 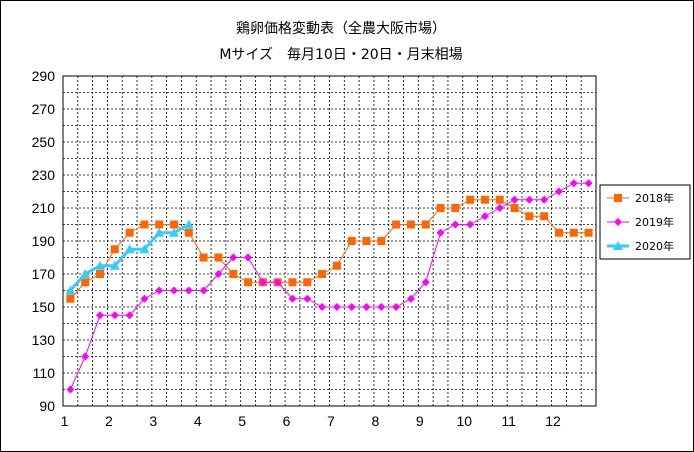 What do you see at coordinates (553, 421) in the screenshot?
I see `x-tick-label: 12` at bounding box center [553, 421].